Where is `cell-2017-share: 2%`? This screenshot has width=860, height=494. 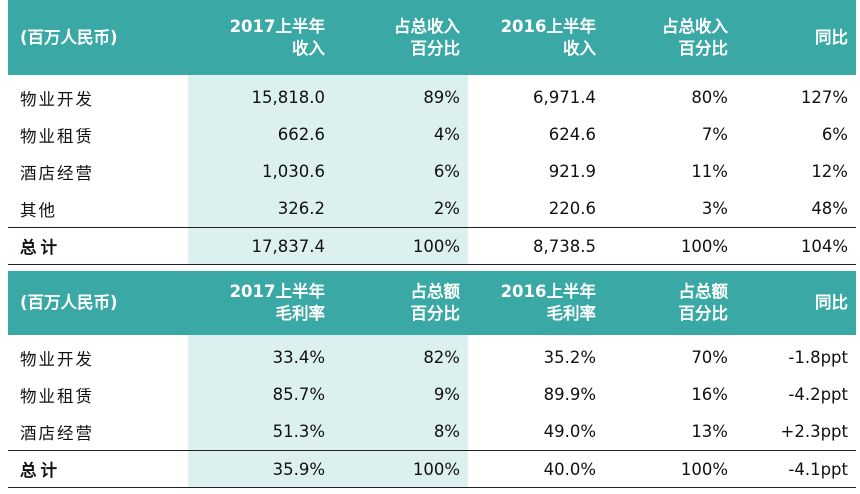
cell-2017-share: 2% is located at coordinates (400, 209).